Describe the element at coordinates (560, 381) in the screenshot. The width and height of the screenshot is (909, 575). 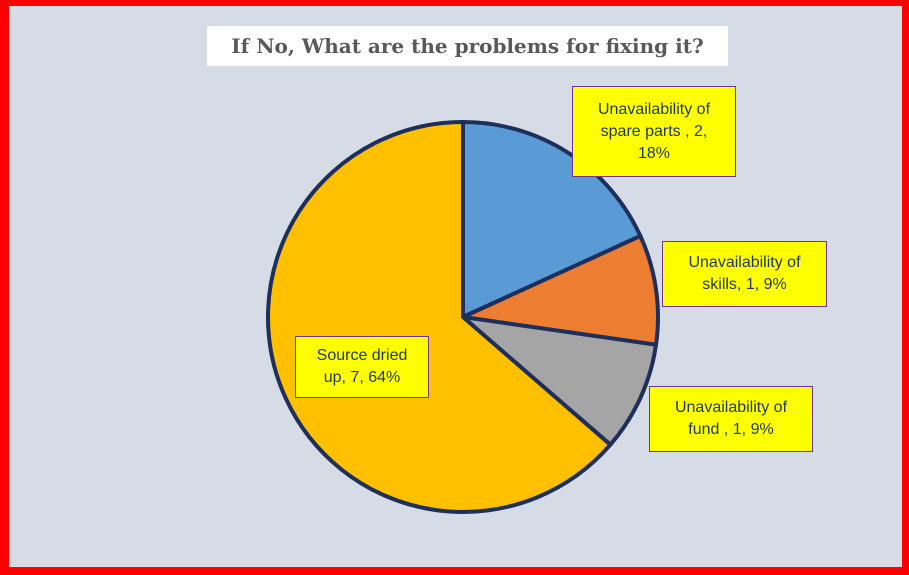
I see `pie-slice-fund` at that location.